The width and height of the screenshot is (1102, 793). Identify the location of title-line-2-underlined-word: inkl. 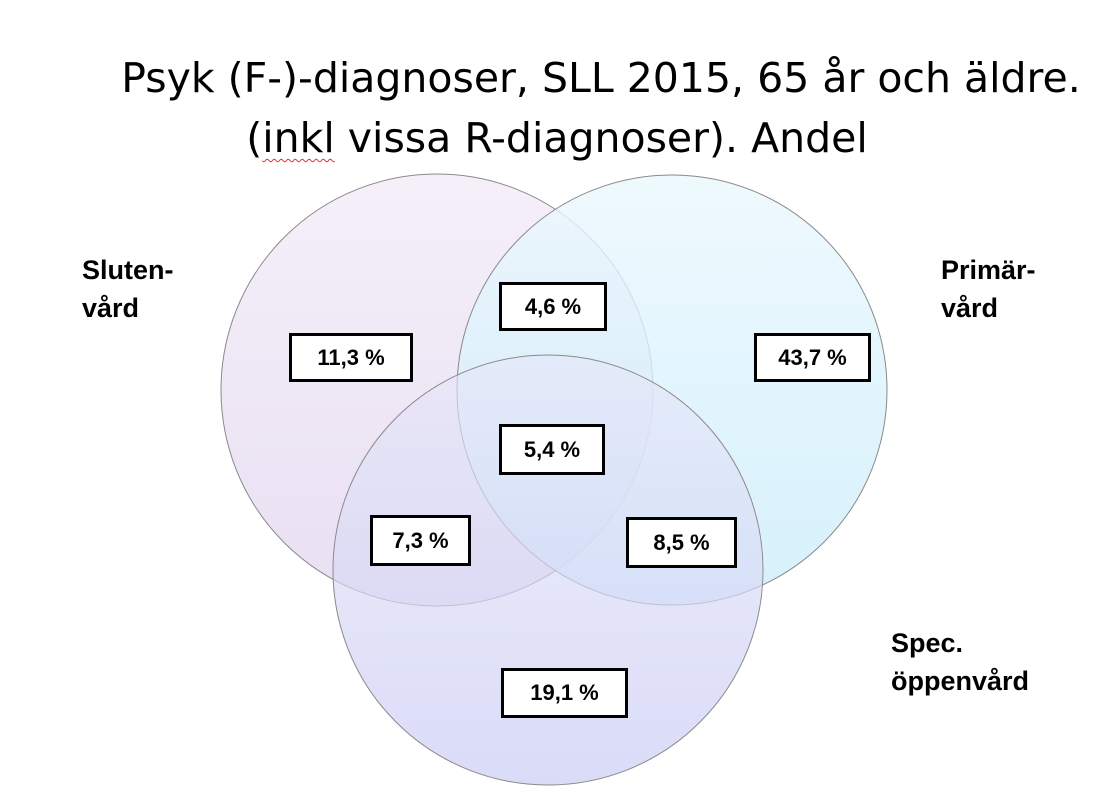
(298, 138).